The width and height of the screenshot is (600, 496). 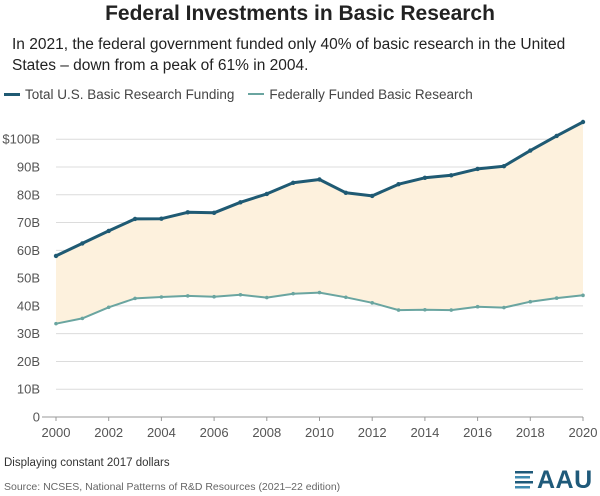 I want to click on y-tick-label: 70B, so click(x=28, y=222).